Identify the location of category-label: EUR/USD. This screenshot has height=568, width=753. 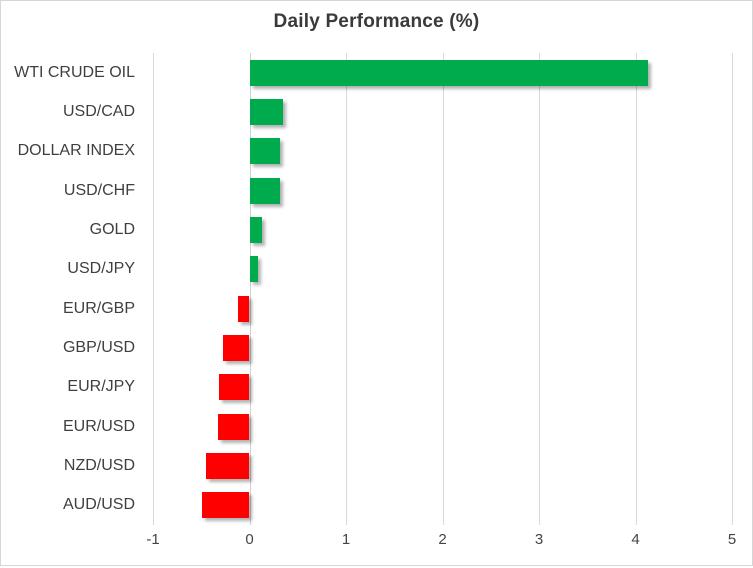
(98, 426).